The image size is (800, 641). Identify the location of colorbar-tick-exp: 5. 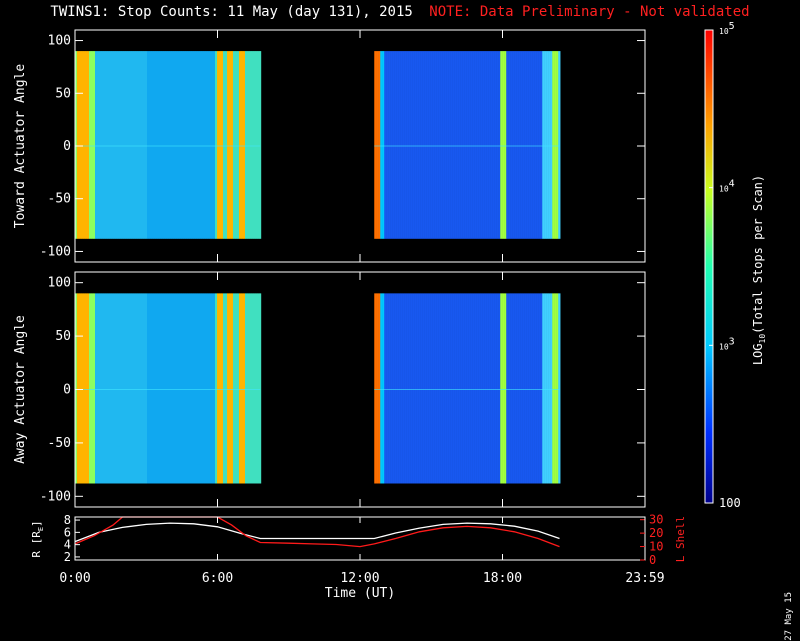
(732, 26).